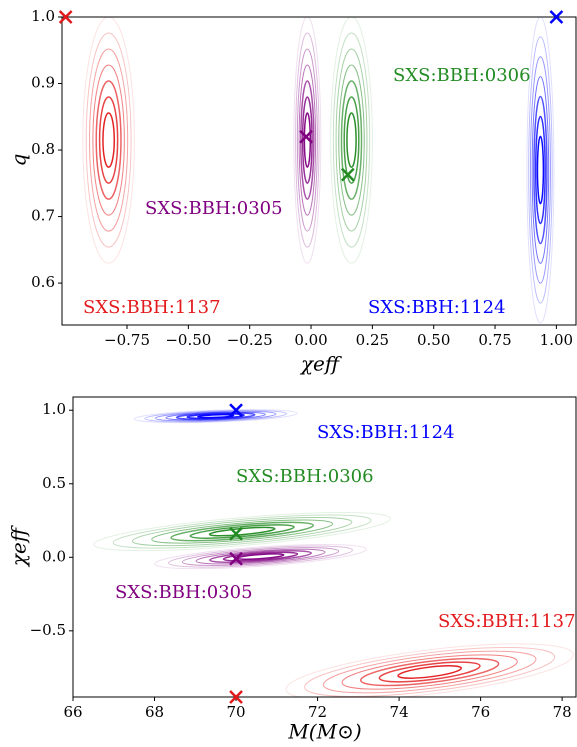 The image size is (577, 747). I want to click on series-label: SXS:BBH:1137, so click(152, 307).